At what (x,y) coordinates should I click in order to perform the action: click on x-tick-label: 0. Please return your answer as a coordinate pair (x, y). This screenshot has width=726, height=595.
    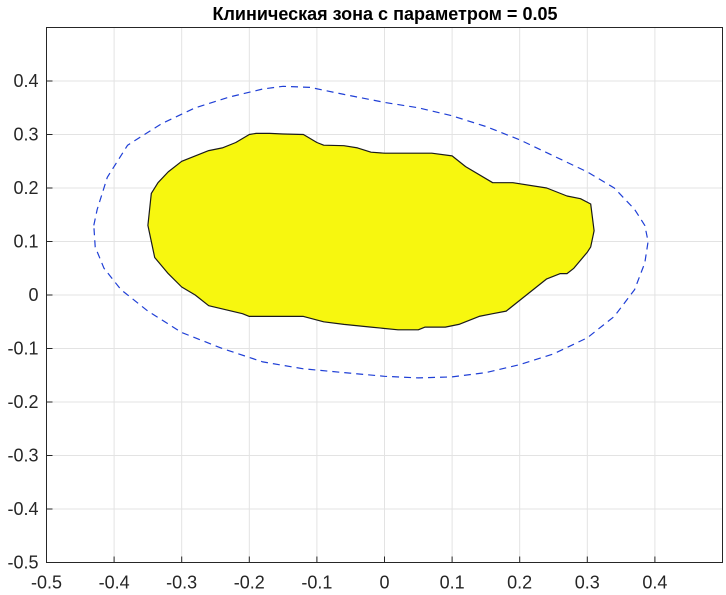
    Looking at the image, I should click on (384, 583).